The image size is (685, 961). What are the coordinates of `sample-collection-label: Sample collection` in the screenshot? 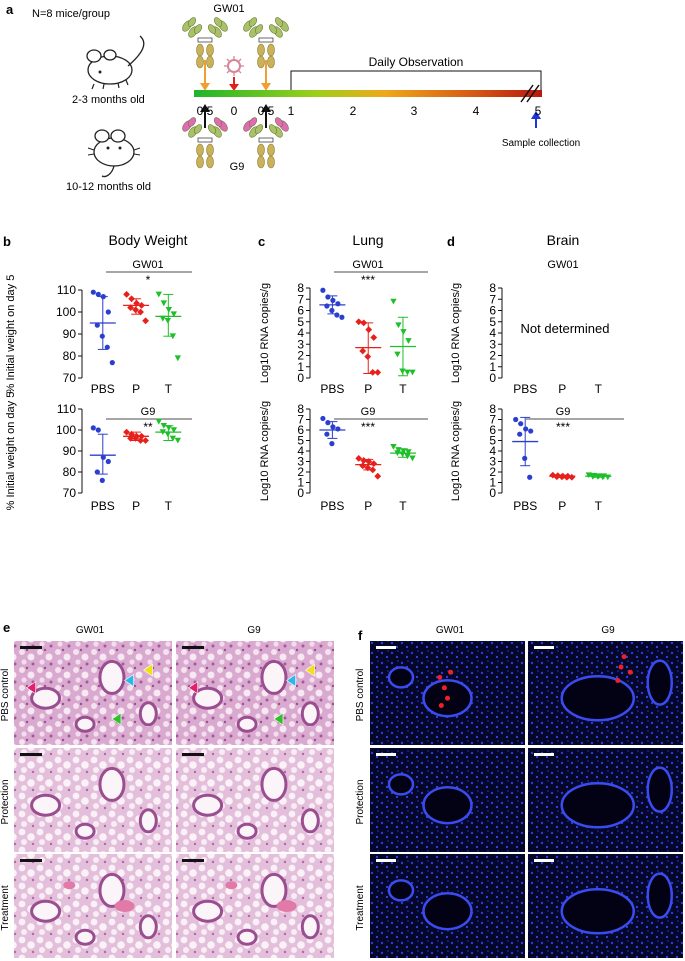 It's located at (541, 143).